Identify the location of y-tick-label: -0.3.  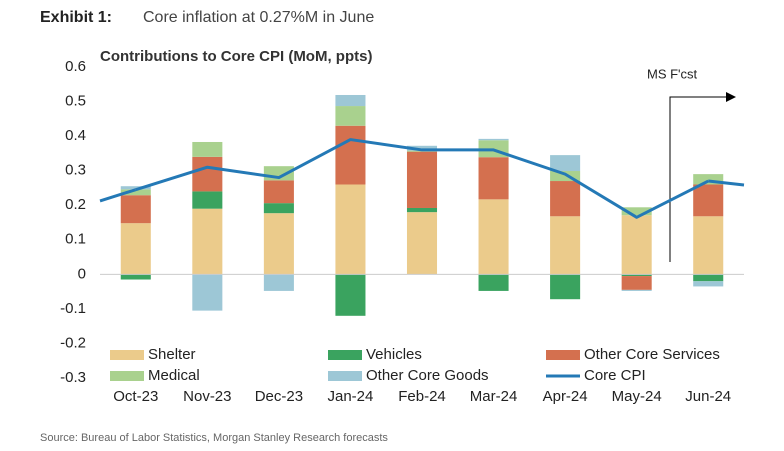
(73, 377).